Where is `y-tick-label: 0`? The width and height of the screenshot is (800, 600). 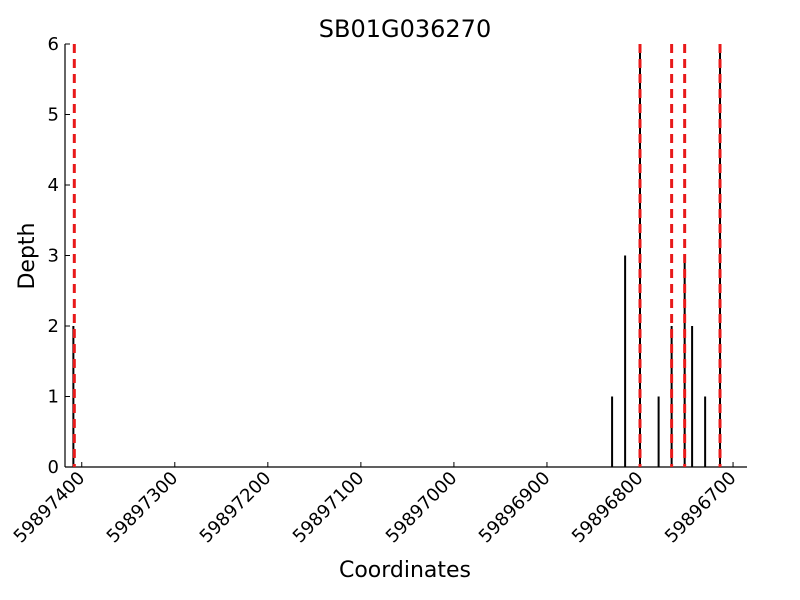
y-tick-label: 0 is located at coordinates (53, 467).